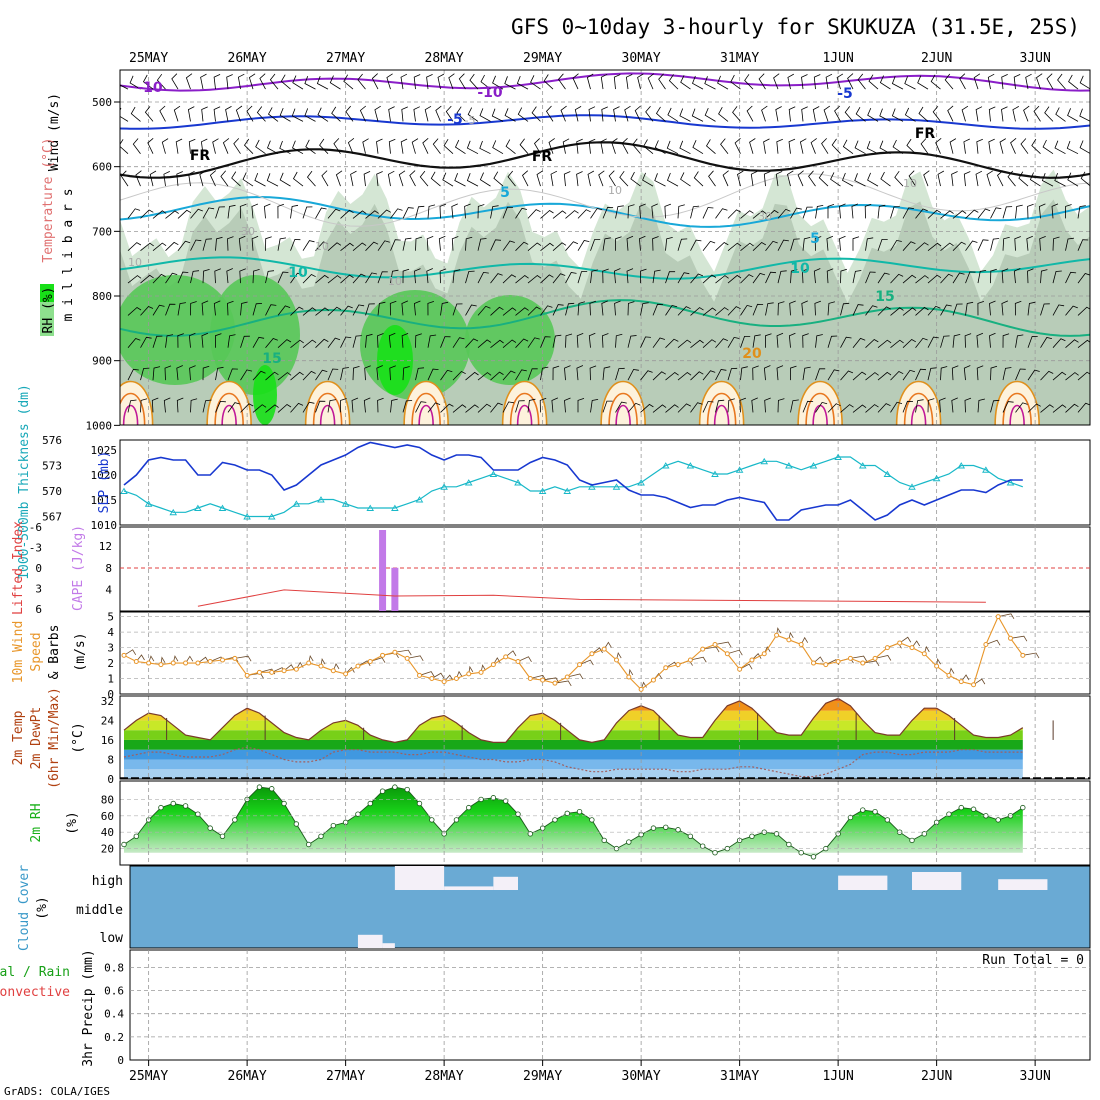  Describe the element at coordinates (641, 58) in the screenshot. I see `date-label-top: 30MAY` at that location.